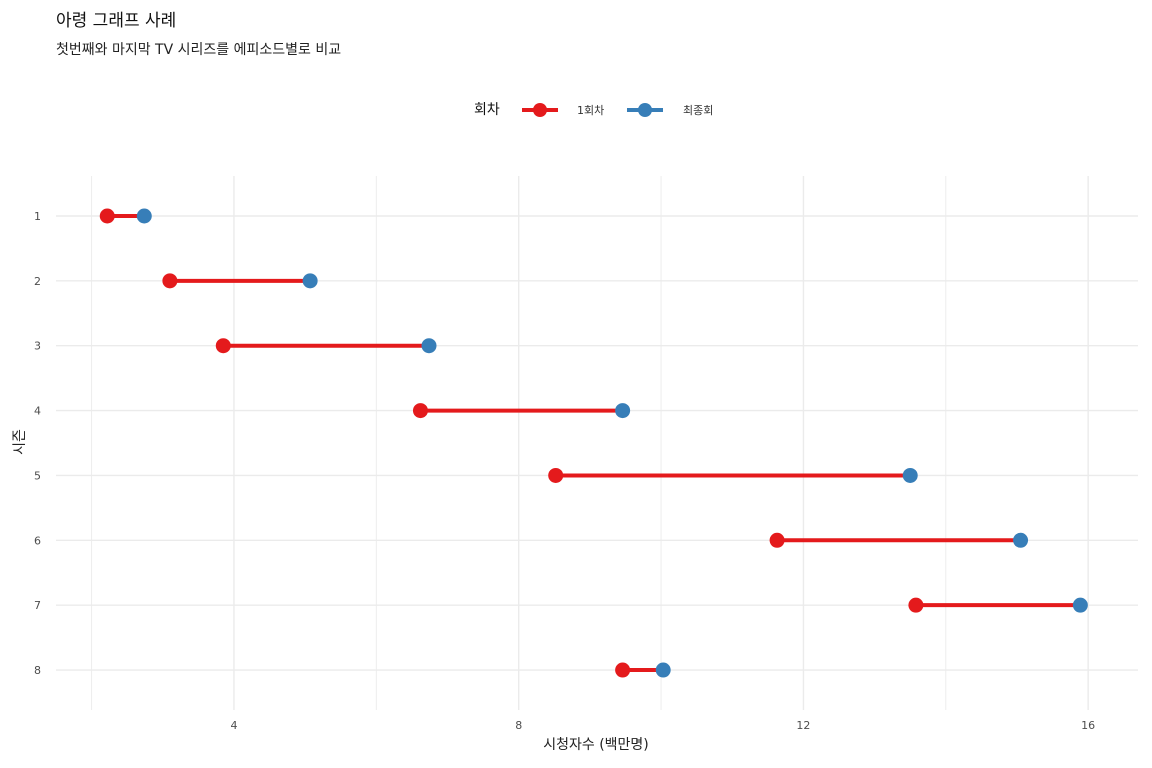 The width and height of the screenshot is (1152, 768). What do you see at coordinates (37, 605) in the screenshot?
I see `y-tick-label: 7` at bounding box center [37, 605].